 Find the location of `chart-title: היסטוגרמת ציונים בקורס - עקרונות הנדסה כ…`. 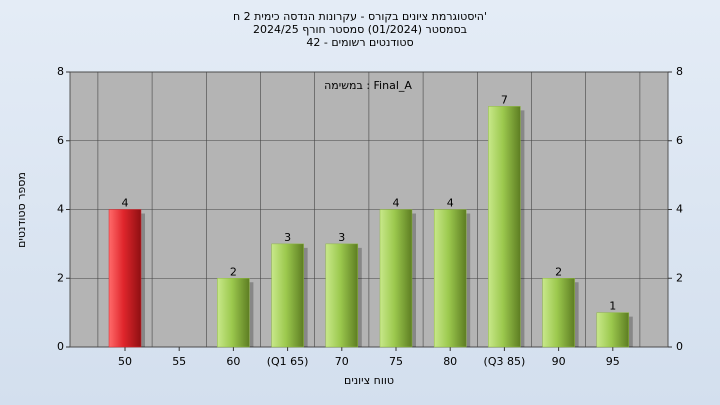

chart-title: היסטוגרמת ציונים בקורס - עקרונות הנדסה כ… is located at coordinates (360, 16).